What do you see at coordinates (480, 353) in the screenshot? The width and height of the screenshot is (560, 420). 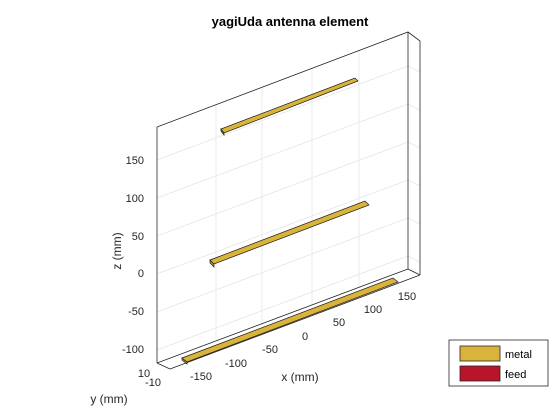 I see `legend-swatch-metal` at bounding box center [480, 353].